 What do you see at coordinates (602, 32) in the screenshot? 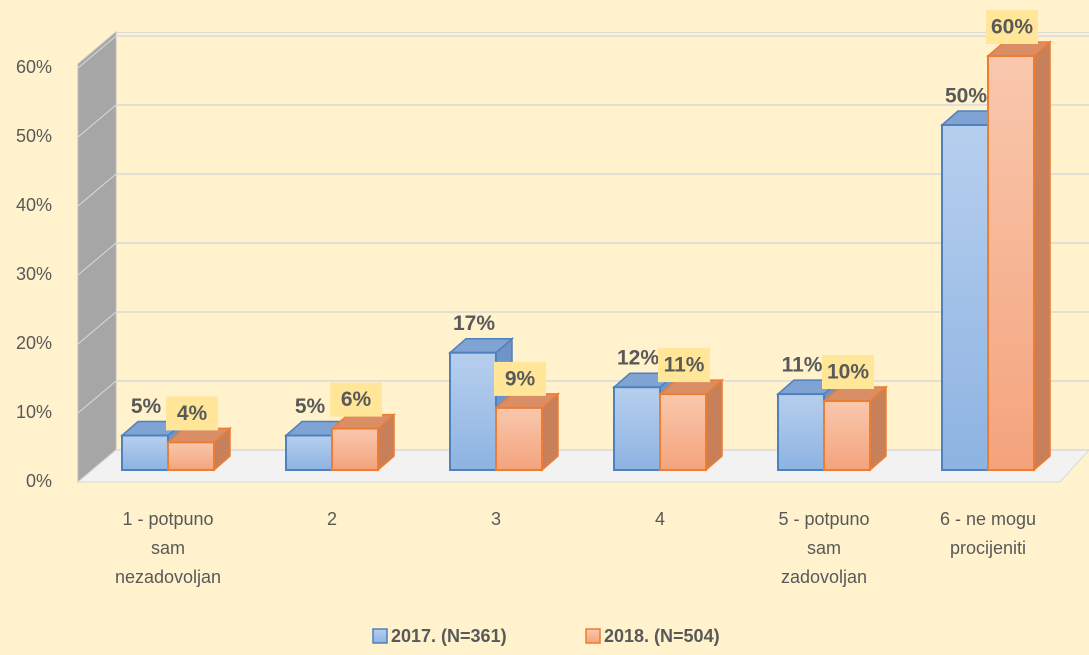
I see `back-wall-top` at bounding box center [602, 32].